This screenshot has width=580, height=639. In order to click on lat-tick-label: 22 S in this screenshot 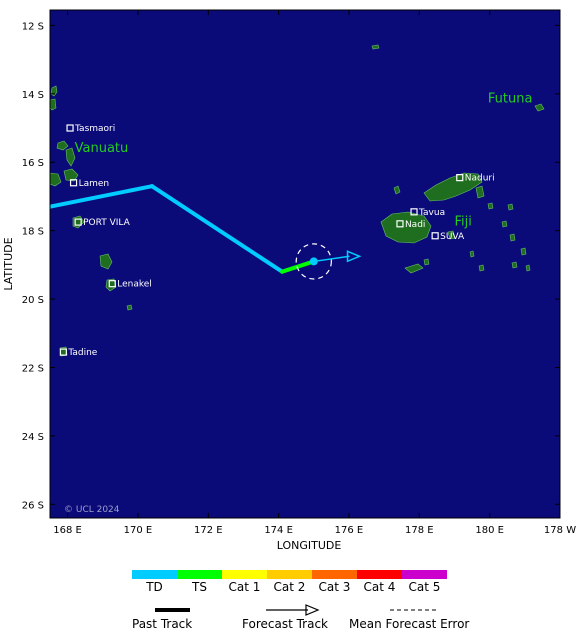, I will do `click(33, 368)`.